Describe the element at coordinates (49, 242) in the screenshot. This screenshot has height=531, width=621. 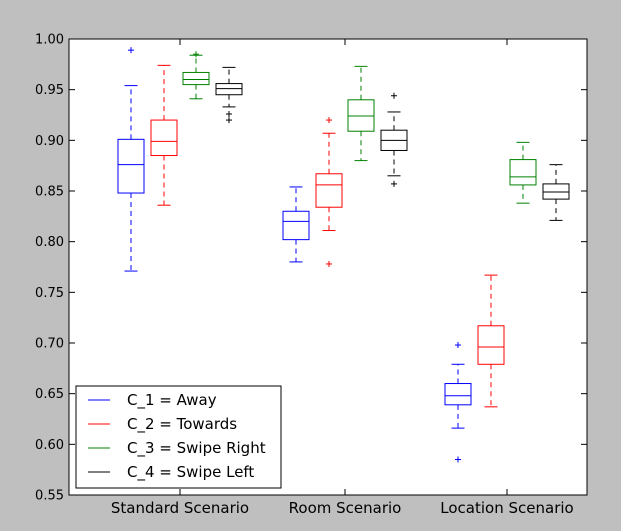
I see `y-tick-label: 0.80` at that location.